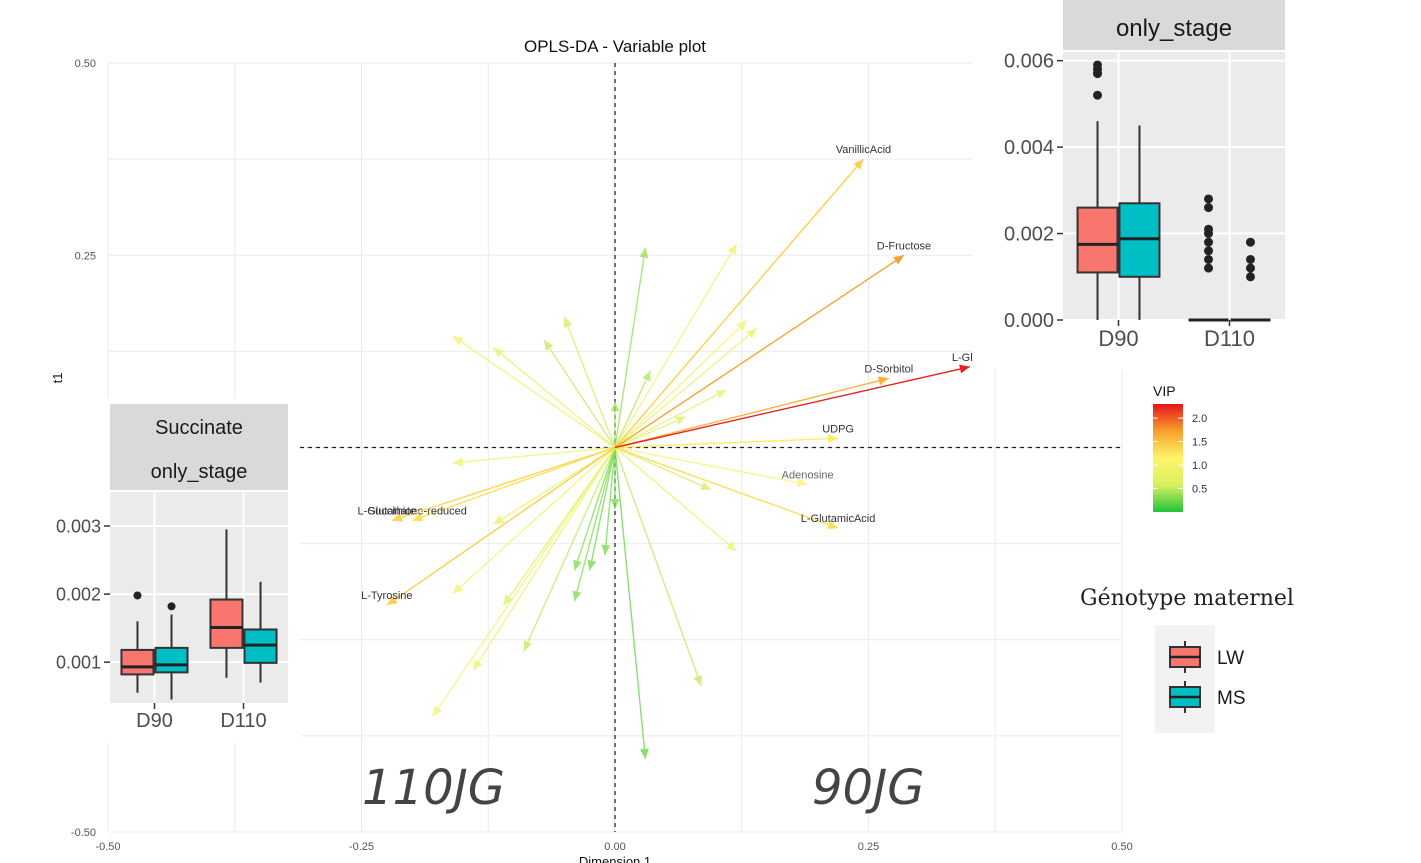 This screenshot has height=863, width=1421. What do you see at coordinates (1206, 657) in the screenshot?
I see `legend-item-lw: LW` at bounding box center [1206, 657].